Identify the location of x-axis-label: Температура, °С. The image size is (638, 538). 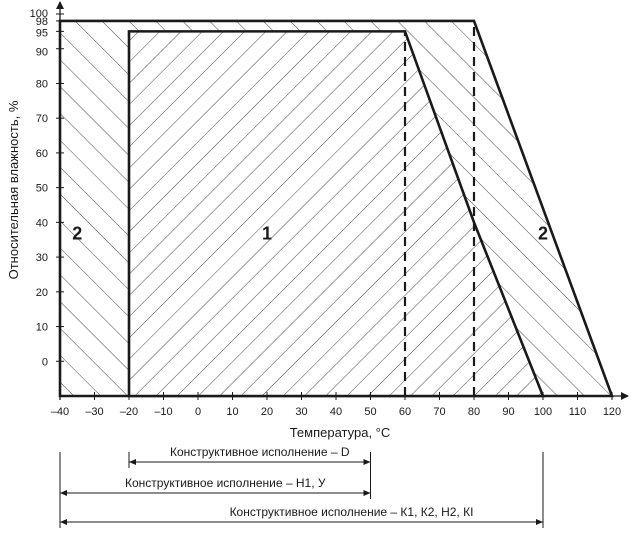
(340, 432).